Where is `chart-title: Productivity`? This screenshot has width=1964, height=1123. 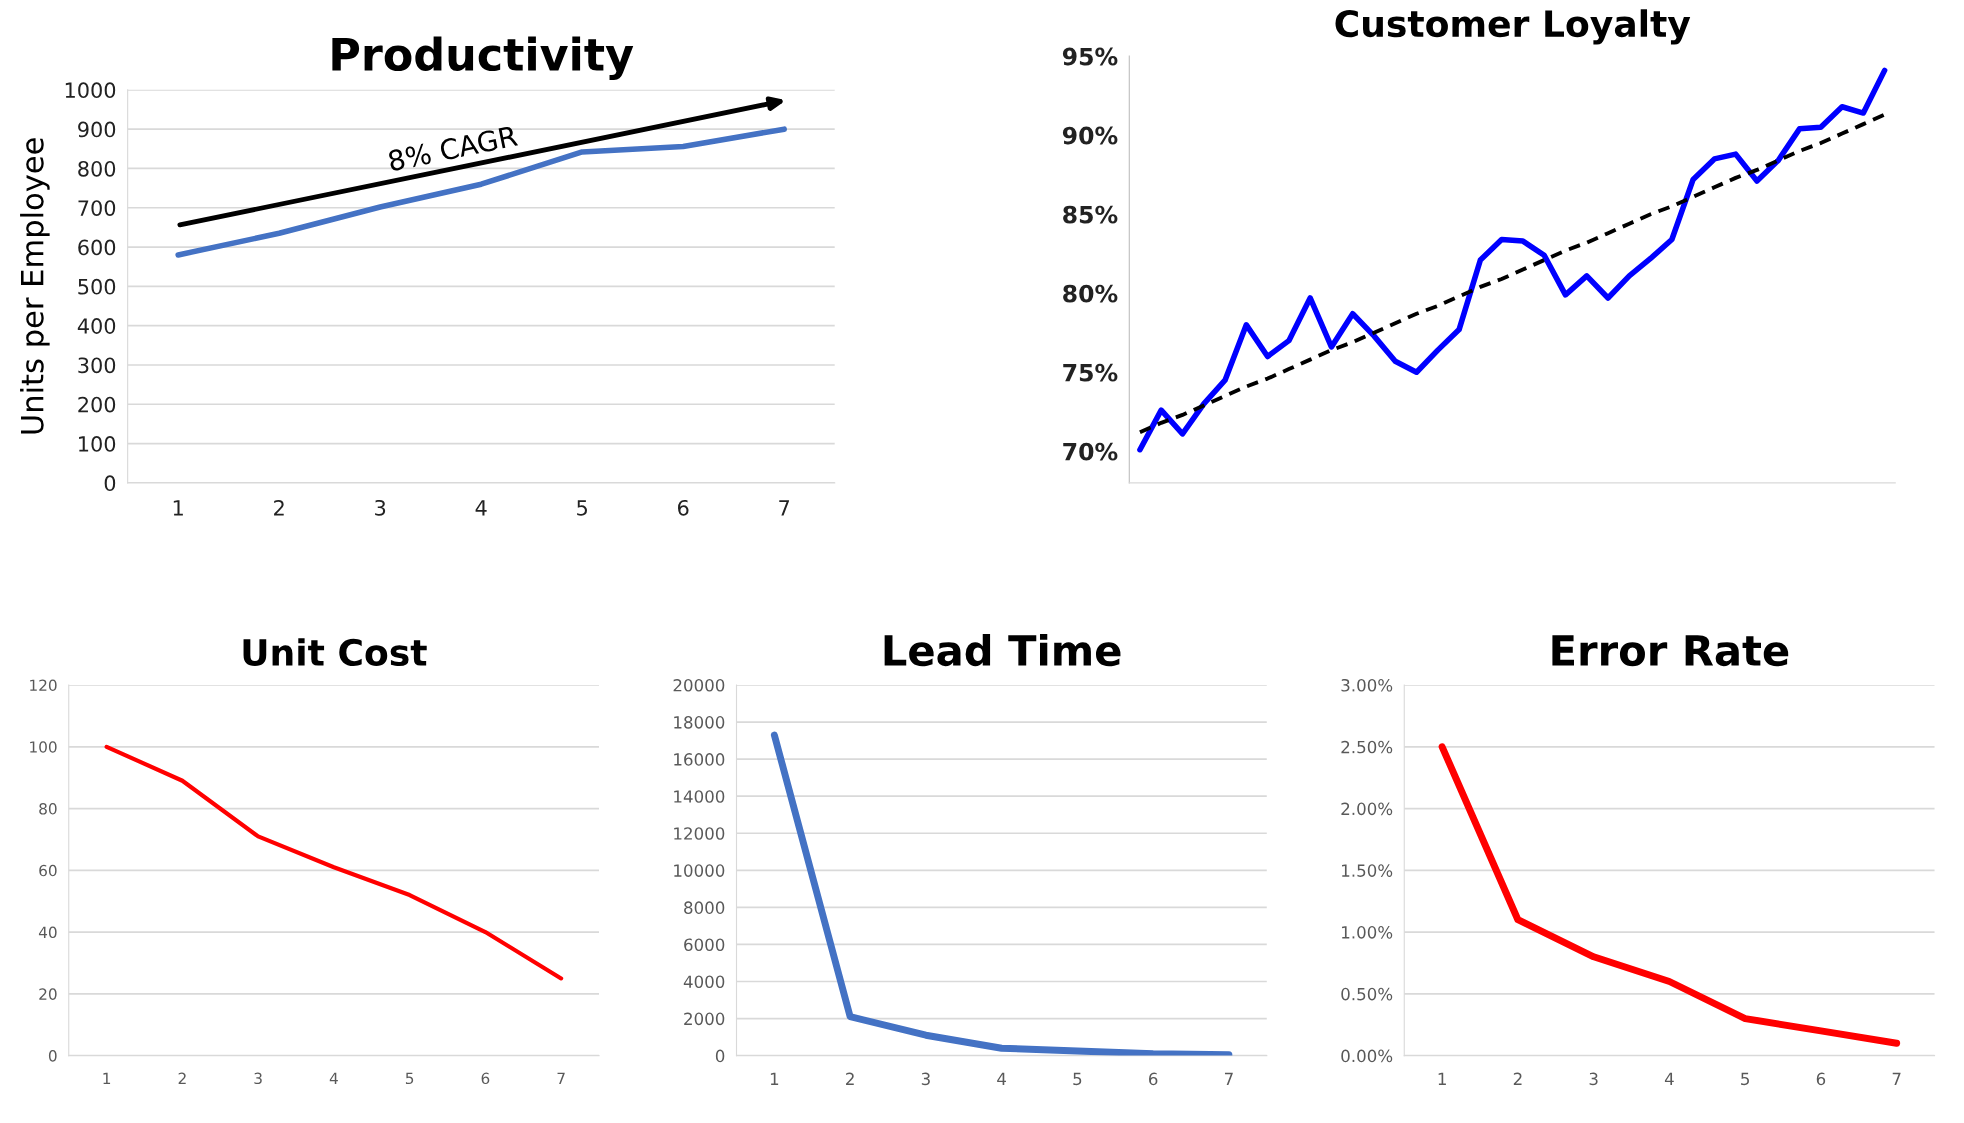 chart-title: Productivity is located at coordinates (483, 58).